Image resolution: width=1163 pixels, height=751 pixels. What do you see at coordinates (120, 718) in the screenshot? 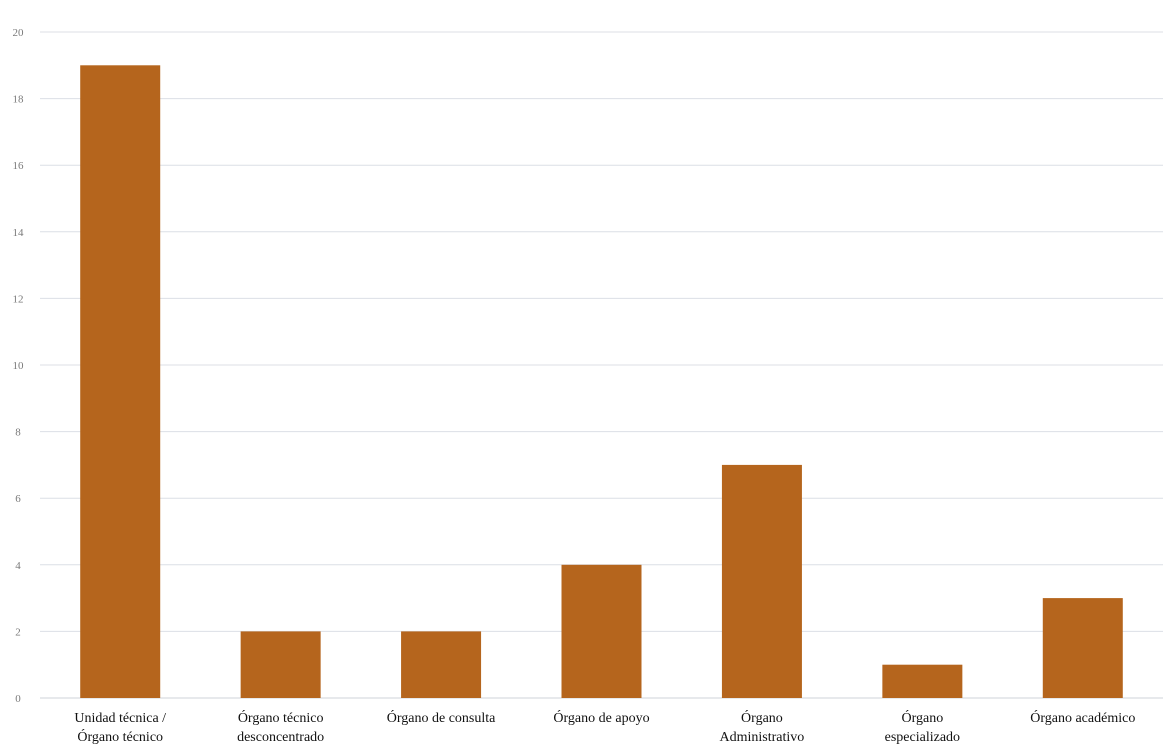
I see `x-category-label: Unidad técnica /` at bounding box center [120, 718].